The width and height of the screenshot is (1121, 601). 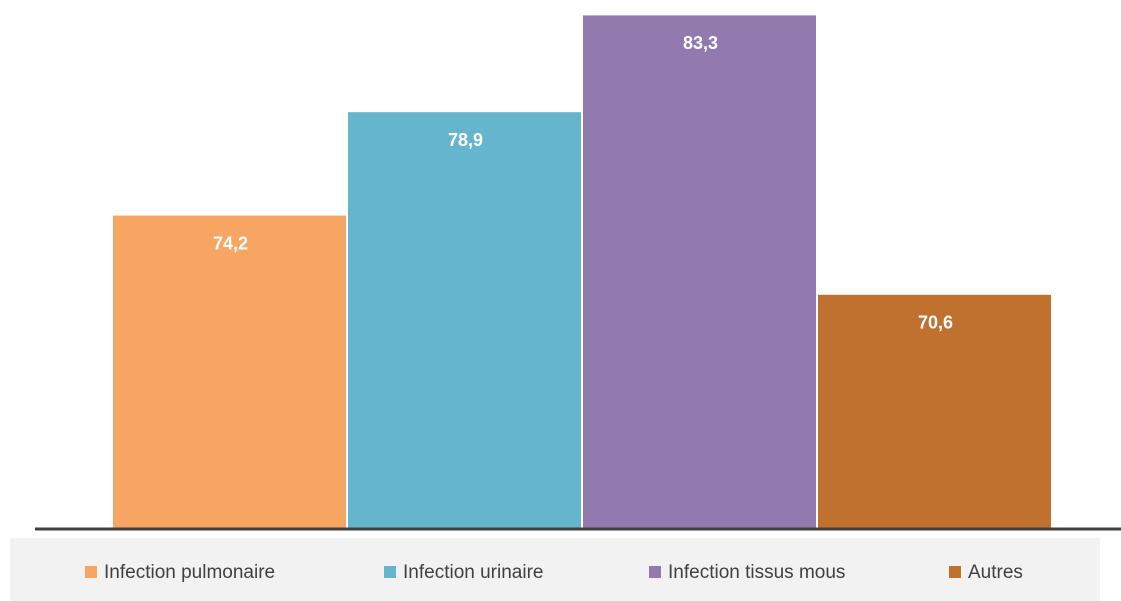 I want to click on value-label: 83,3, so click(x=700, y=43).